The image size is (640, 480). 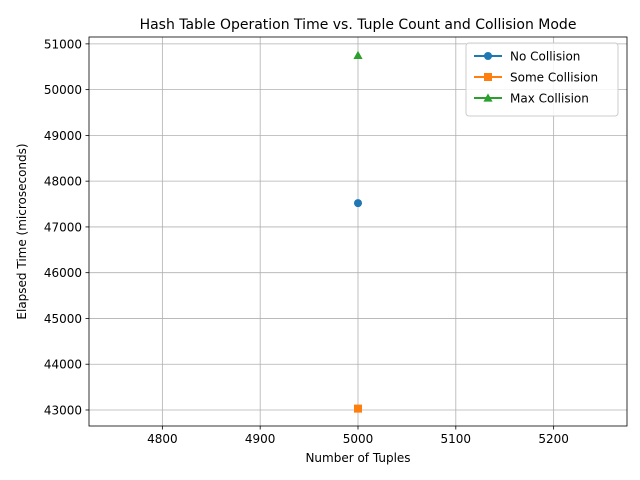 I want to click on series-some-collision, so click(x=358, y=408).